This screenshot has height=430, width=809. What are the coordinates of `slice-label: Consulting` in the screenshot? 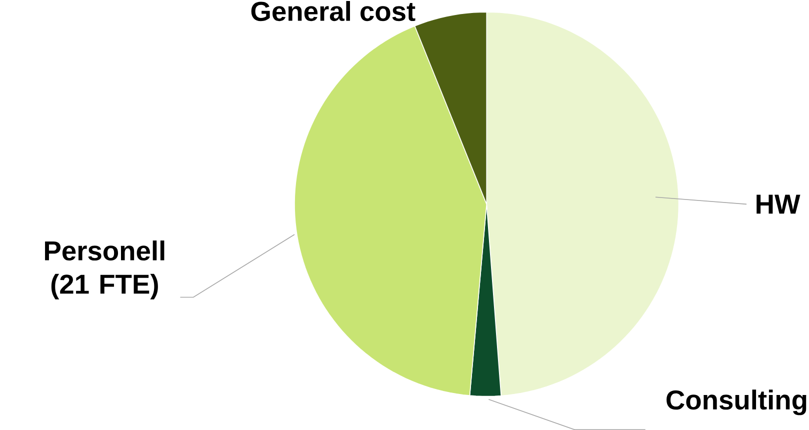 It's located at (736, 403).